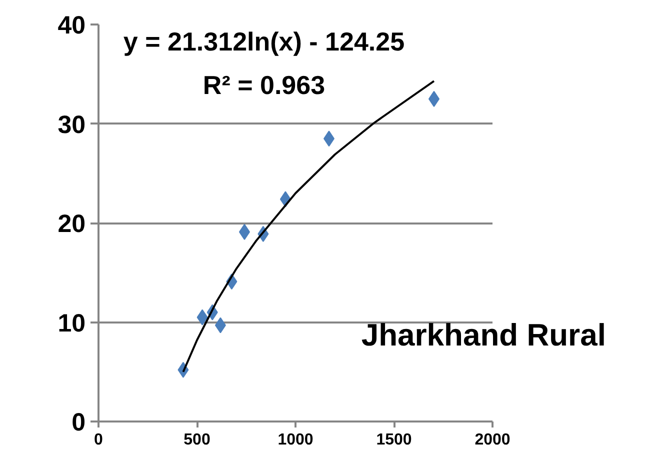  I want to click on y-tick-label: 10, so click(72, 323).